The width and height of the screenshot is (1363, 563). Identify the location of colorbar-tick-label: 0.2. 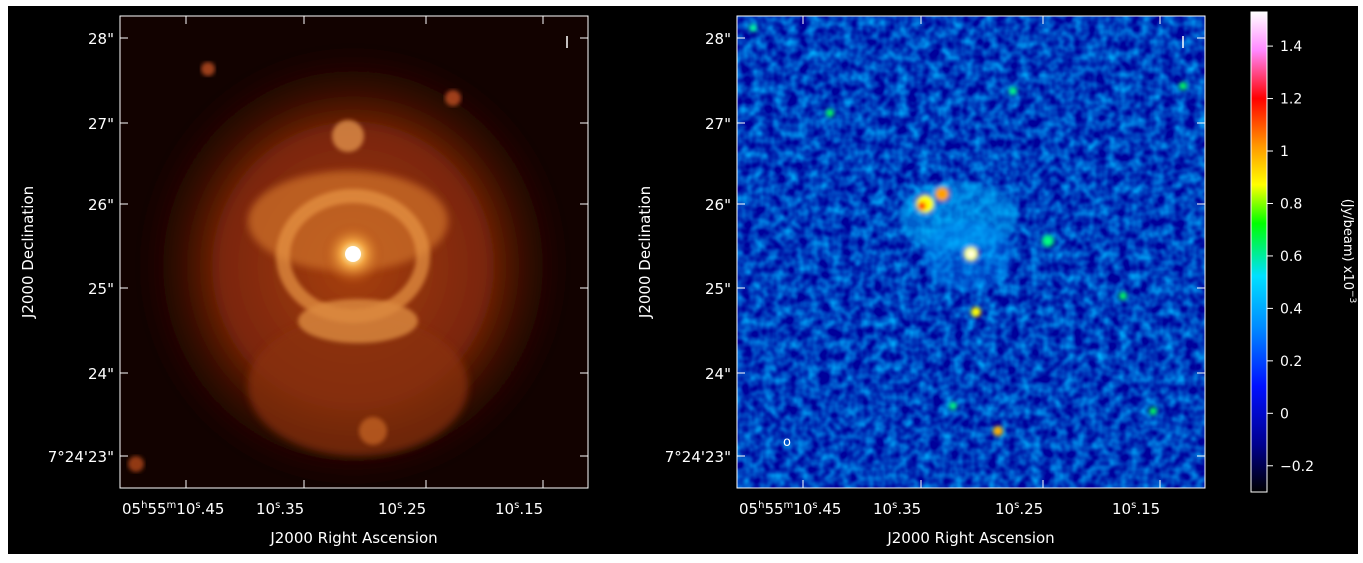
(1291, 362).